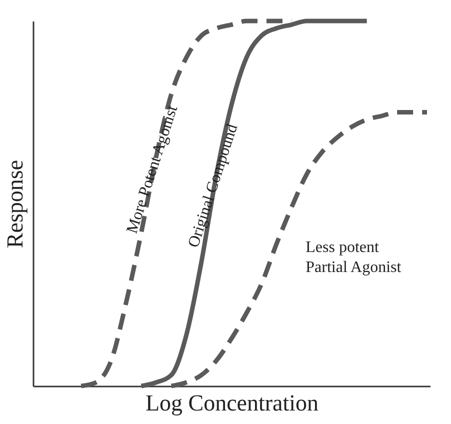 This screenshot has height=424, width=451. What do you see at coordinates (232, 403) in the screenshot?
I see `x-axis-title: Log Concentration` at bounding box center [232, 403].